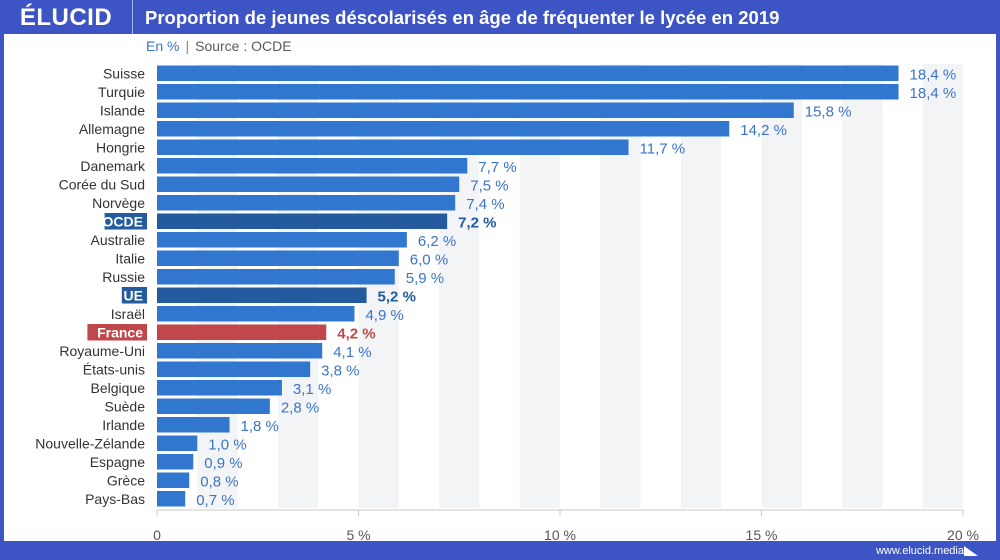 Image resolution: width=1000 pixels, height=560 pixels. What do you see at coordinates (118, 388) in the screenshot?
I see `category-label: Belgique` at bounding box center [118, 388].